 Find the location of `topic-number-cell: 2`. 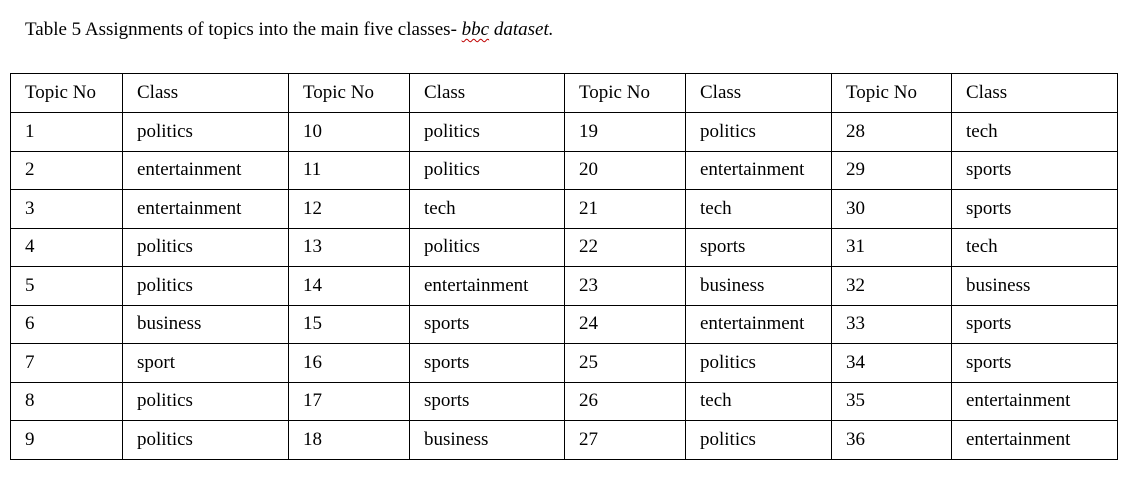

topic-number-cell: 2 is located at coordinates (66, 170).